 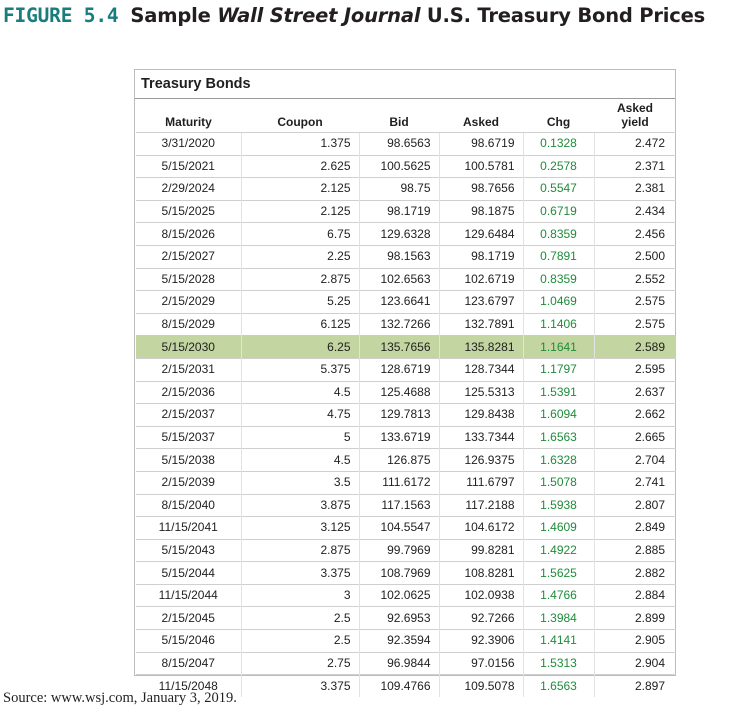 I want to click on table-row: 2/15/2045 2.5 92.6953 92.7266 1.3984 2.899, so click(x=406, y=618).